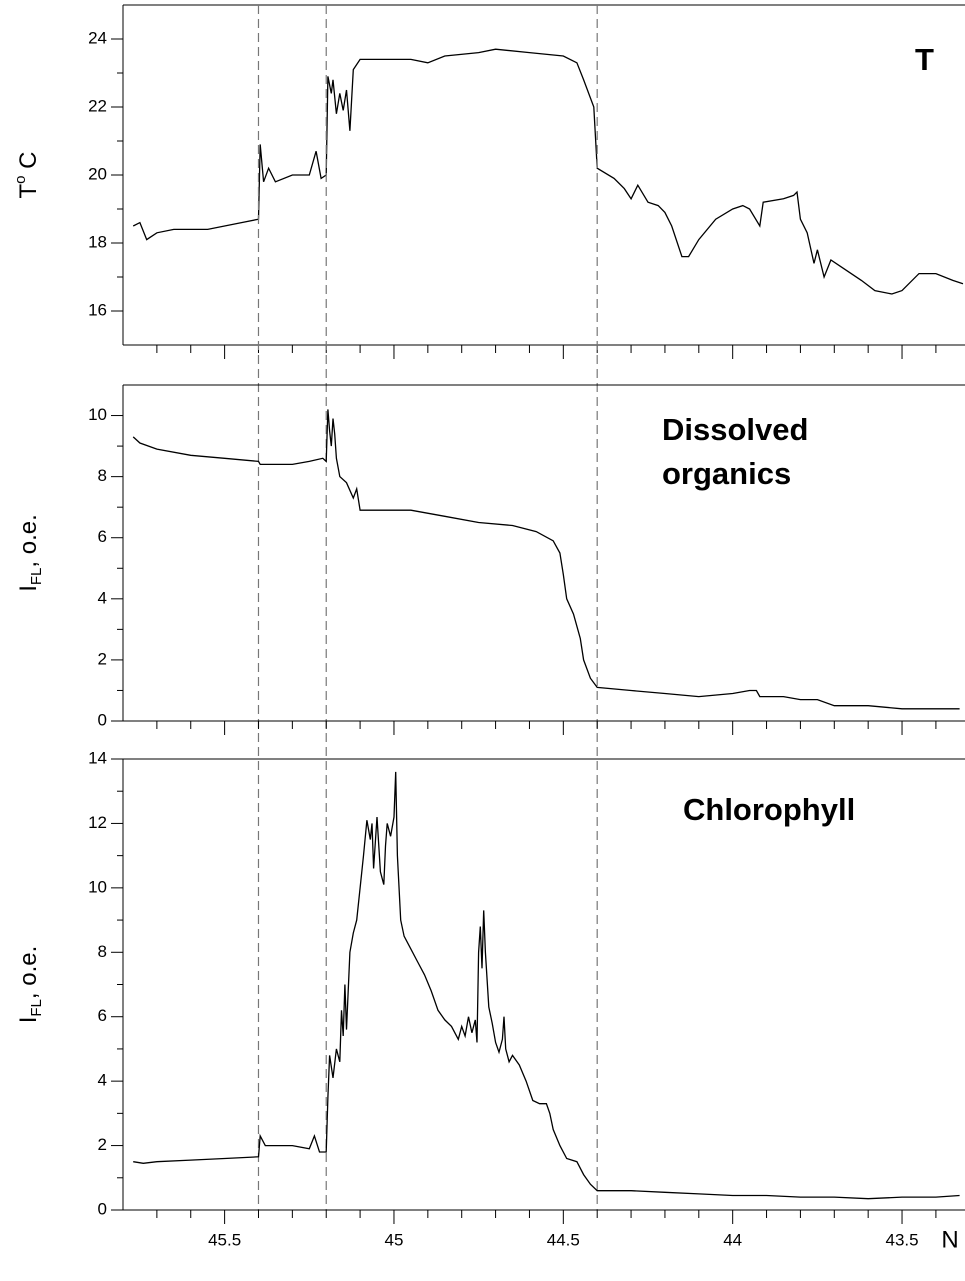  I want to click on y-tick-label: 12, so click(97, 822).